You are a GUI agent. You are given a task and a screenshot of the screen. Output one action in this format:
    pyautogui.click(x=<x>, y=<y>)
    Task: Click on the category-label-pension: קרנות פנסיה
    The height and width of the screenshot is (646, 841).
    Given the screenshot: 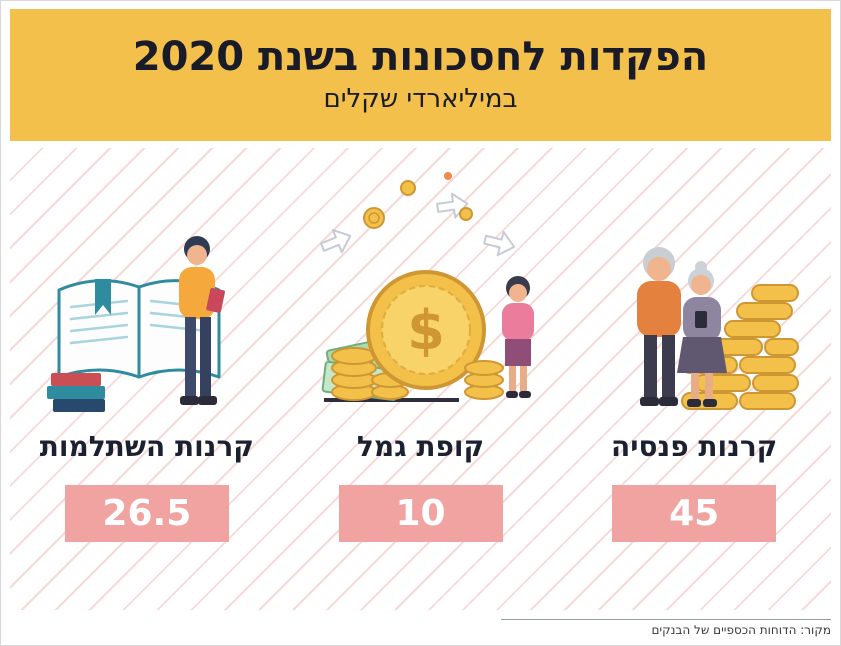 What is the action you would take?
    pyautogui.click(x=694, y=446)
    